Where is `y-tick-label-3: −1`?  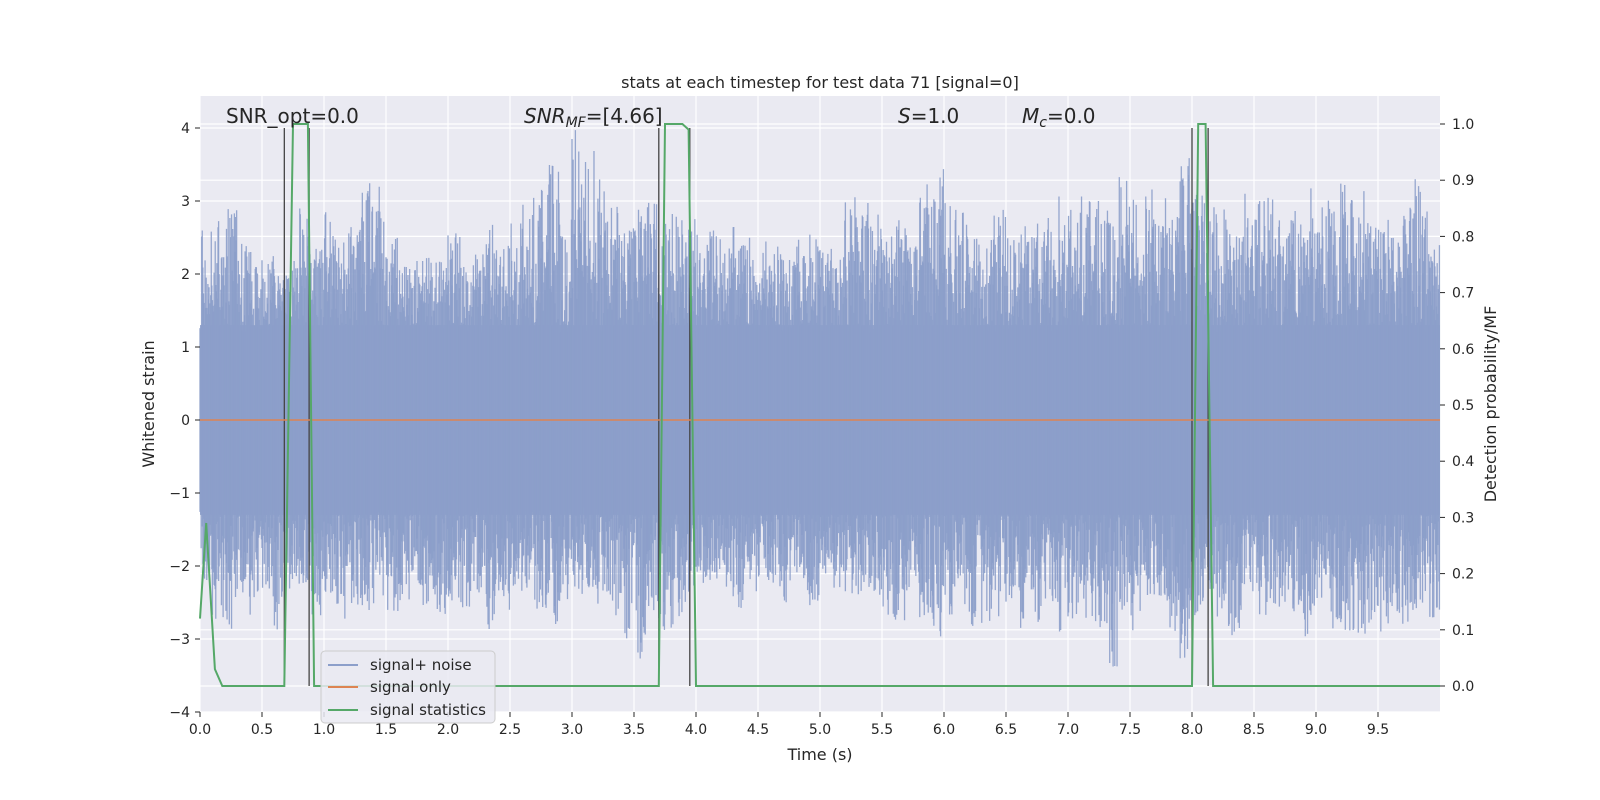 y-tick-label-3: −1 is located at coordinates (179, 494).